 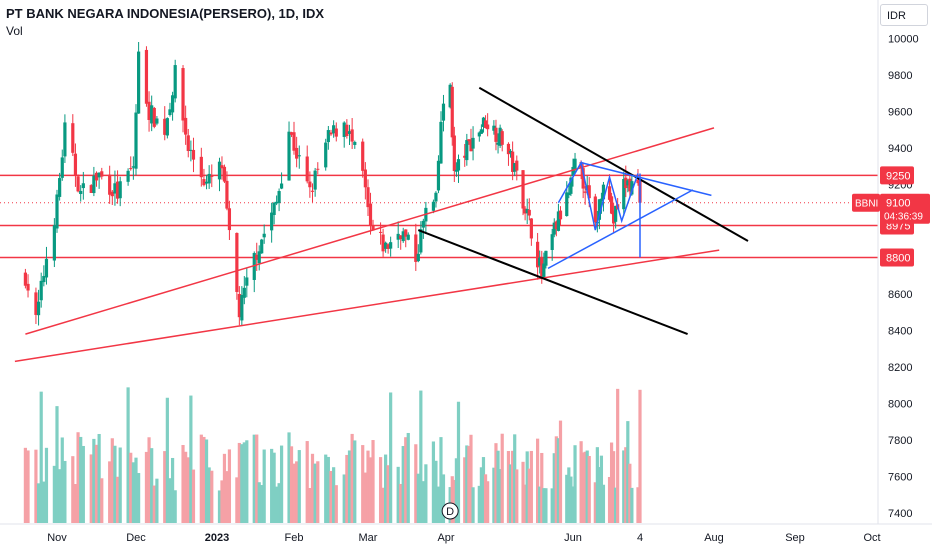 I want to click on price-tag-value: 9100, so click(x=898, y=204).